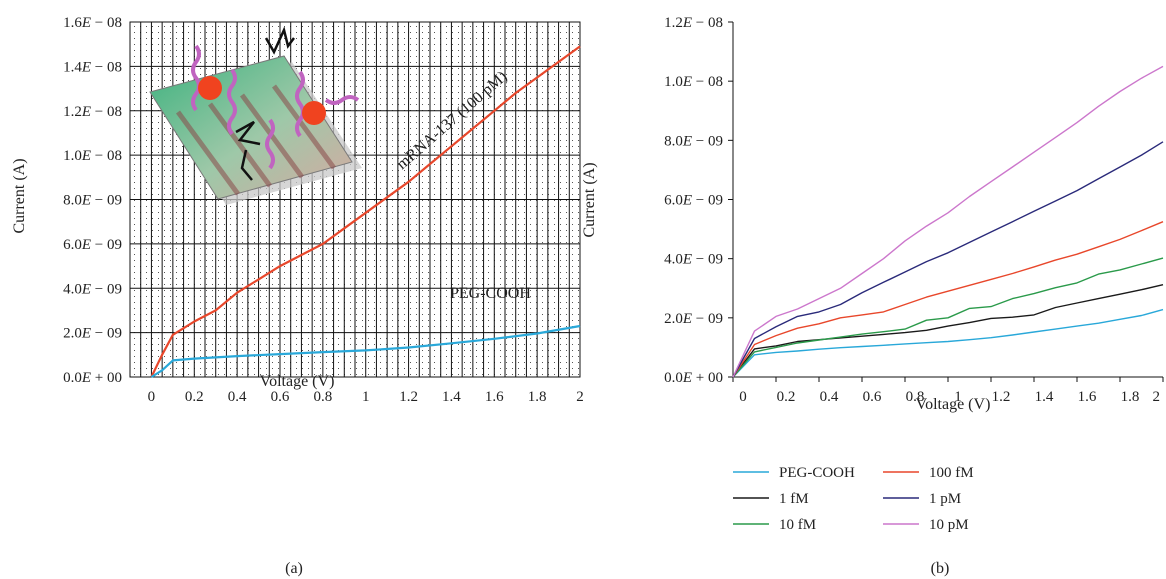 This screenshot has width=1166, height=579. What do you see at coordinates (949, 525) in the screenshot?
I see `legend-label: 10 pM` at bounding box center [949, 525].